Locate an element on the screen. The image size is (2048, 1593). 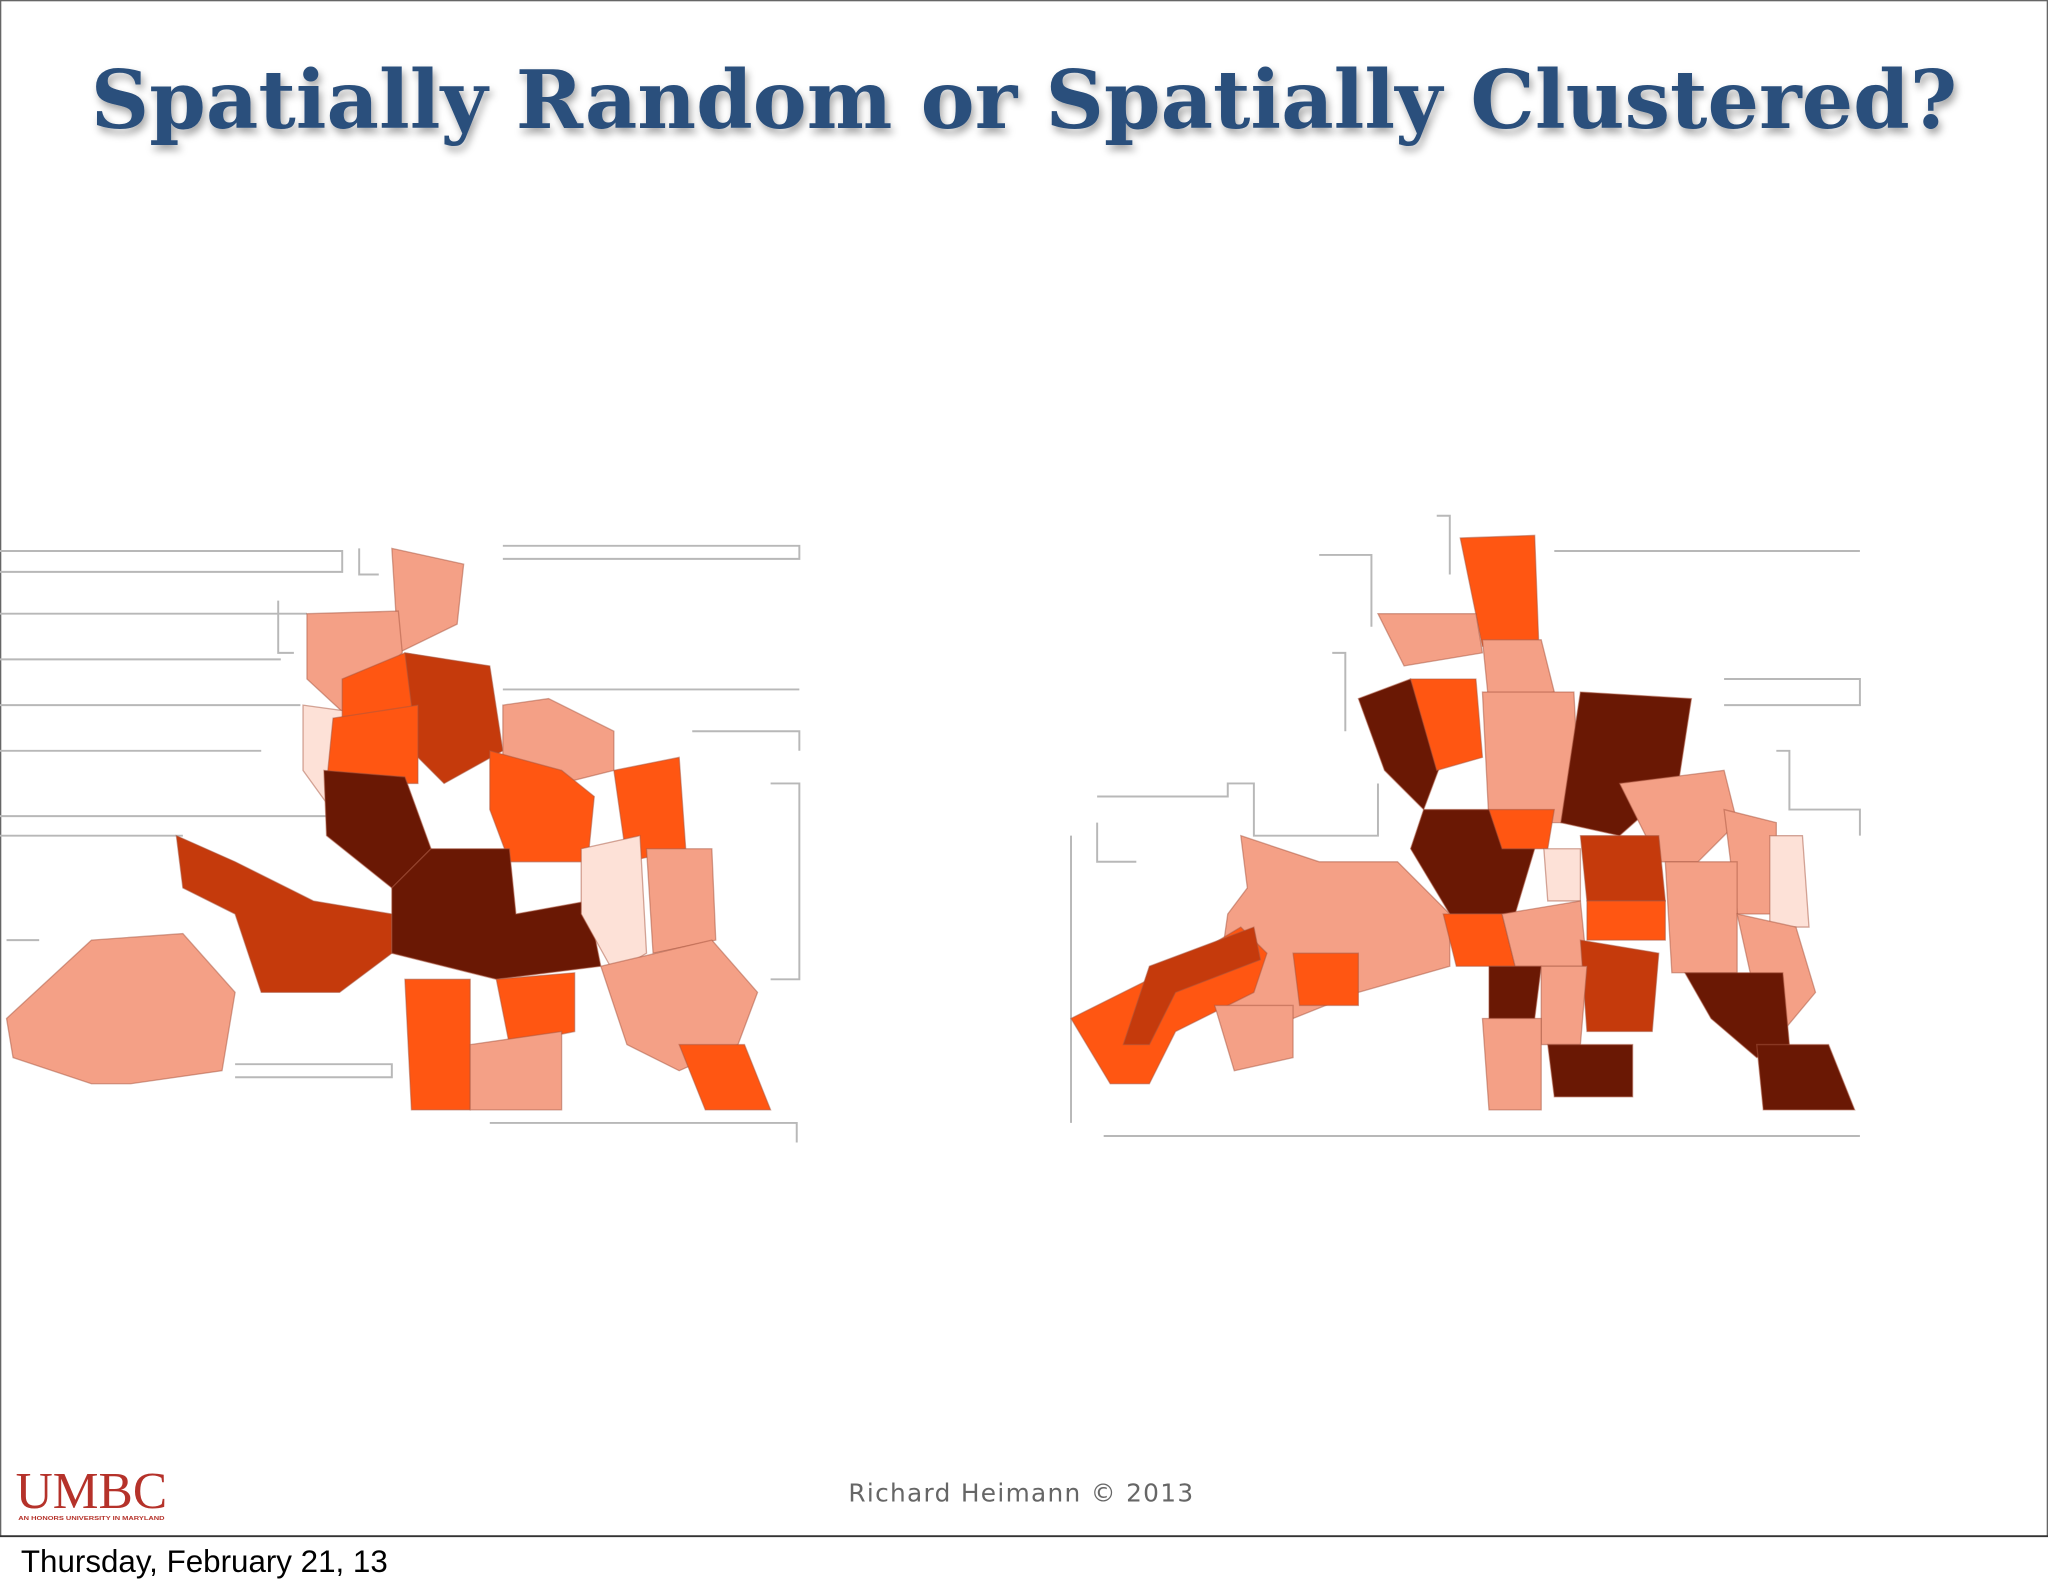
date: Thursday, February 21, 13 is located at coordinates (204, 1561).